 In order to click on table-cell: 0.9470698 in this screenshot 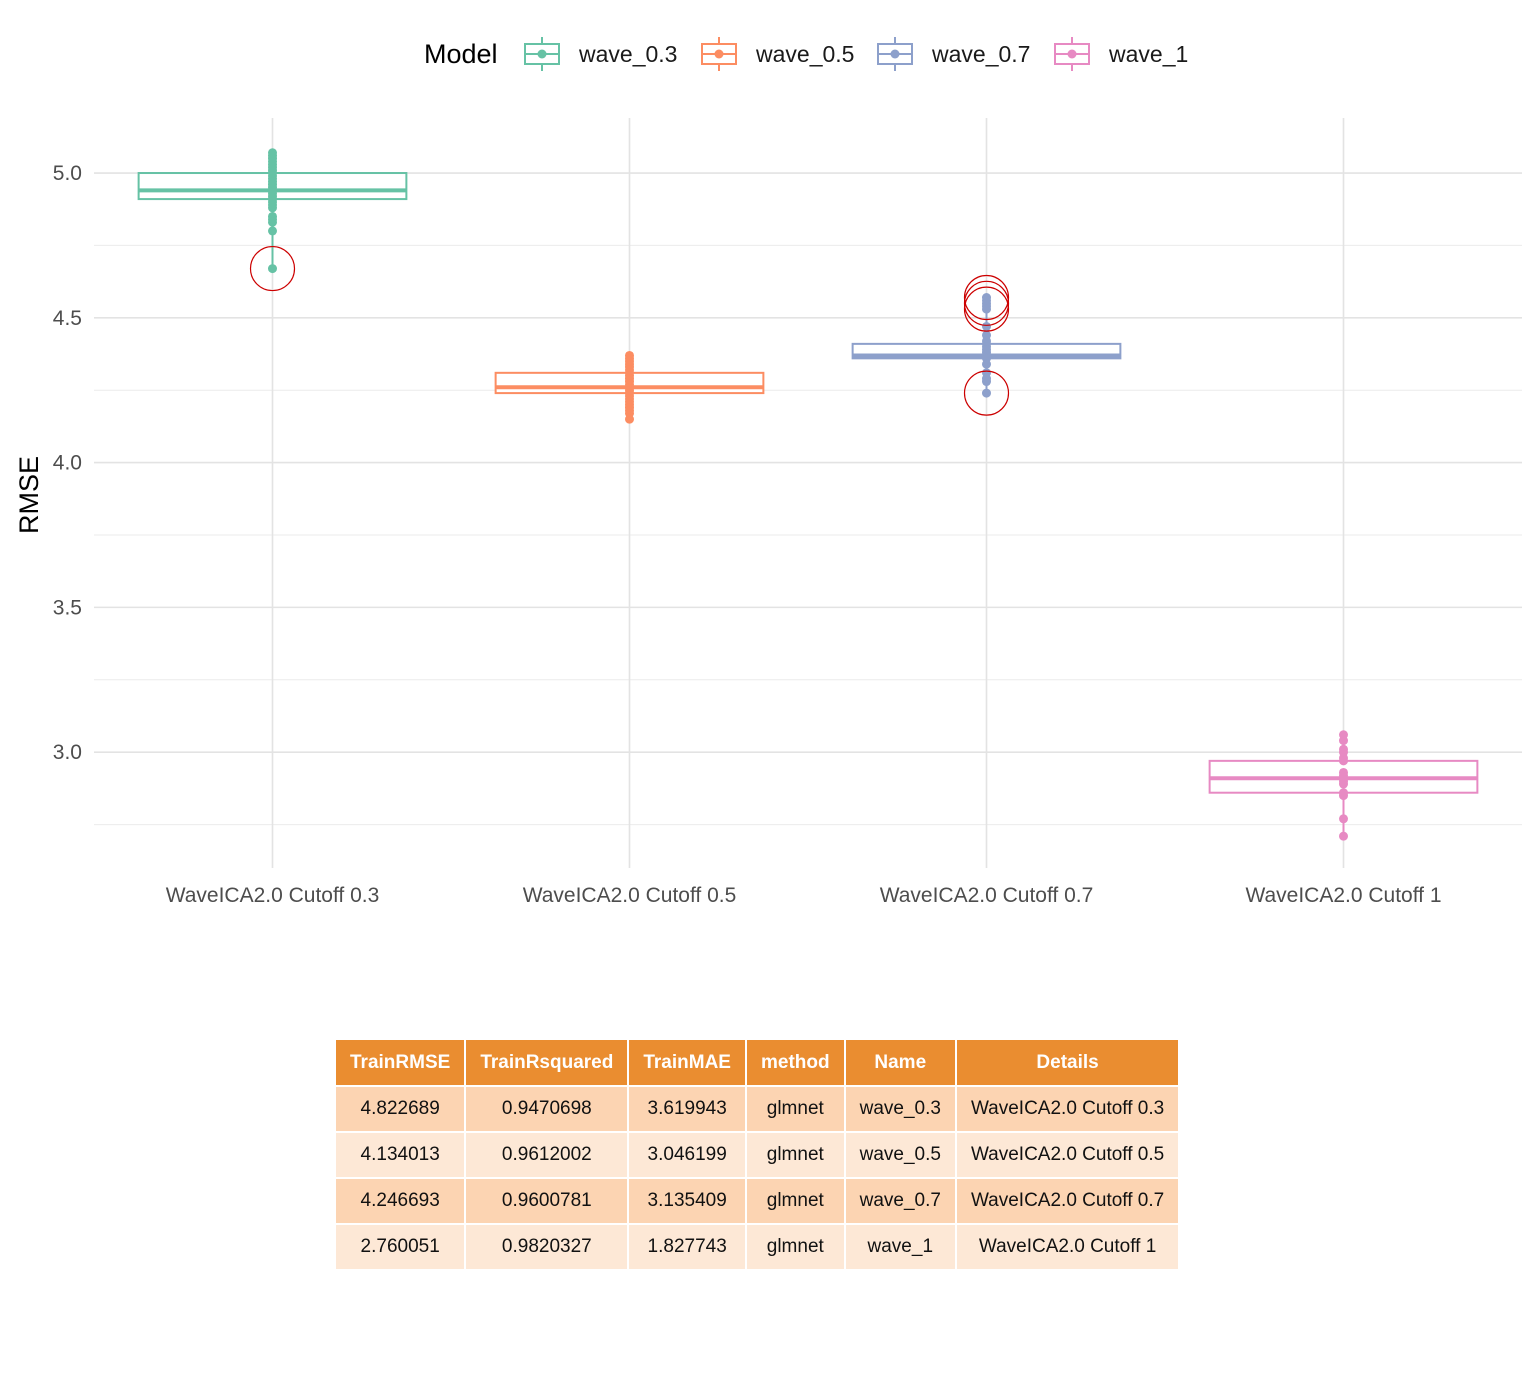, I will do `click(547, 1109)`.